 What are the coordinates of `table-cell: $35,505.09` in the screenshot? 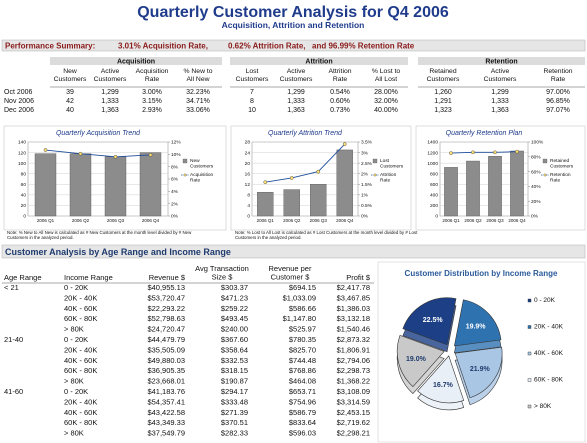 It's located at (166, 349).